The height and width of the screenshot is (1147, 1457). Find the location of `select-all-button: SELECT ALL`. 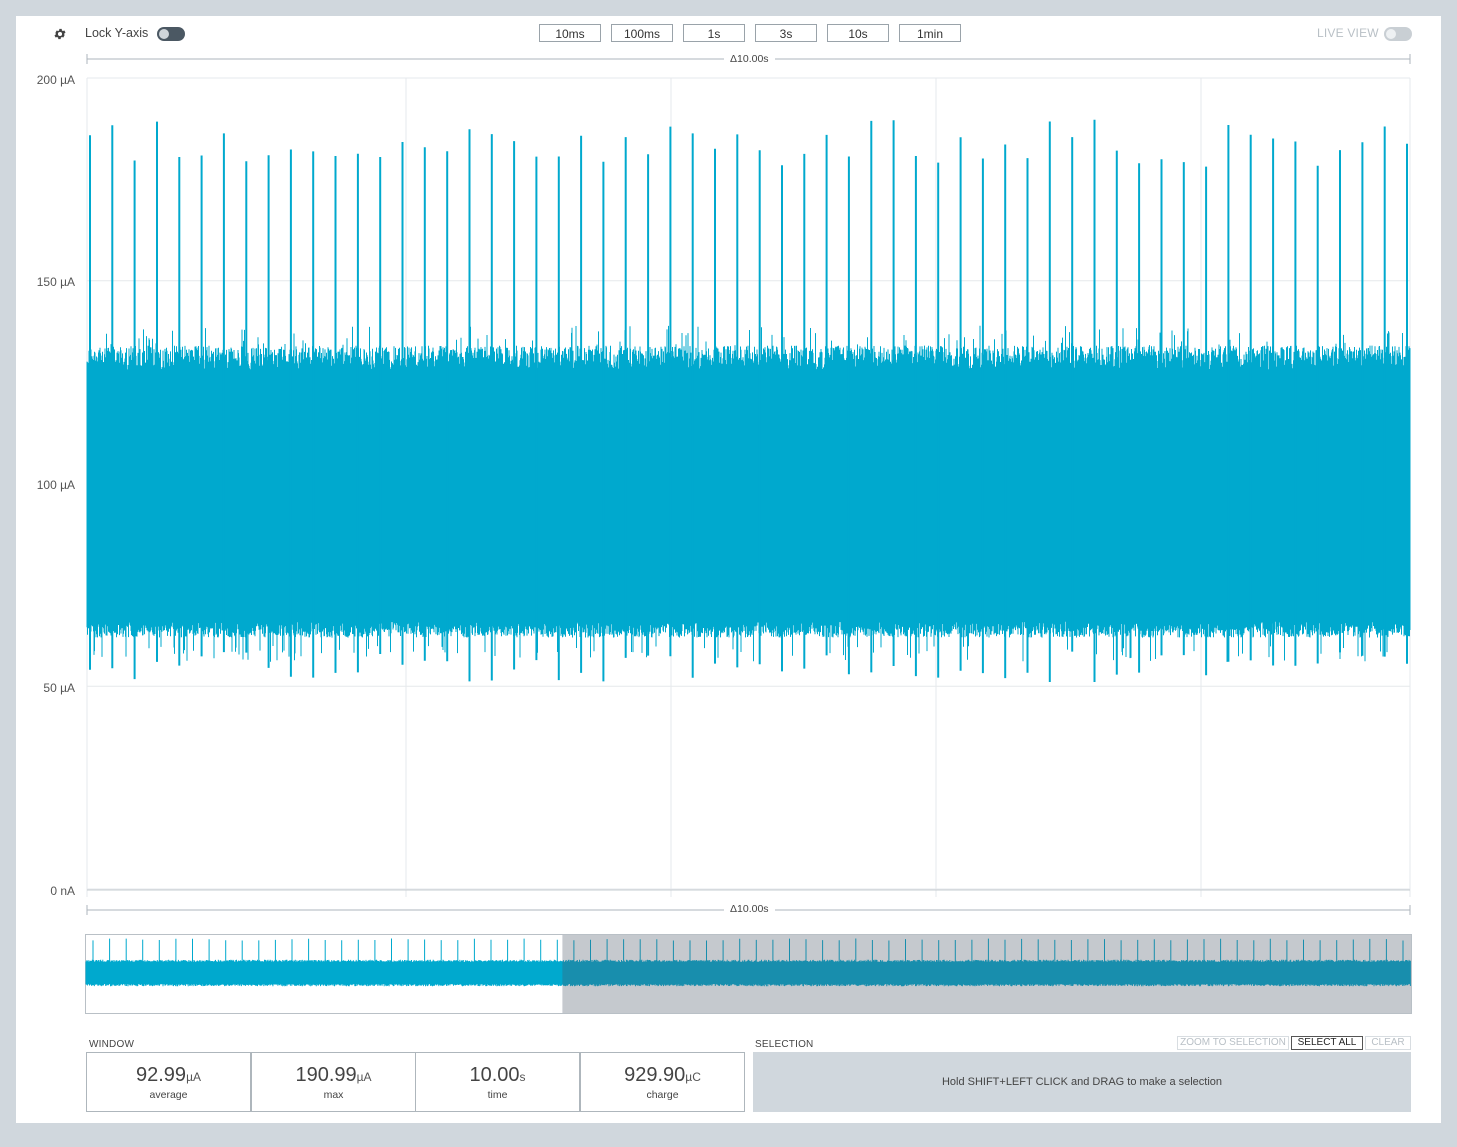

select-all-button: SELECT ALL is located at coordinates (1327, 1043).